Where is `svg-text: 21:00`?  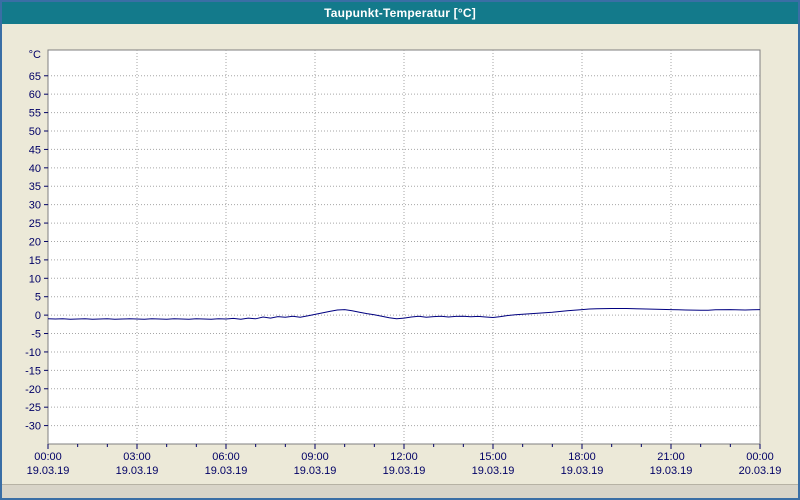 svg-text: 21:00 is located at coordinates (671, 457).